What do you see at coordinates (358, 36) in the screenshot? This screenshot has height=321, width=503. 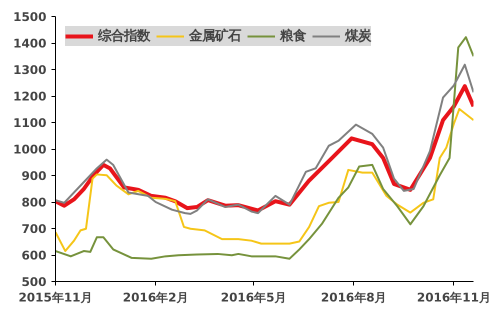 I see `legend-label: 煤炭` at bounding box center [358, 36].